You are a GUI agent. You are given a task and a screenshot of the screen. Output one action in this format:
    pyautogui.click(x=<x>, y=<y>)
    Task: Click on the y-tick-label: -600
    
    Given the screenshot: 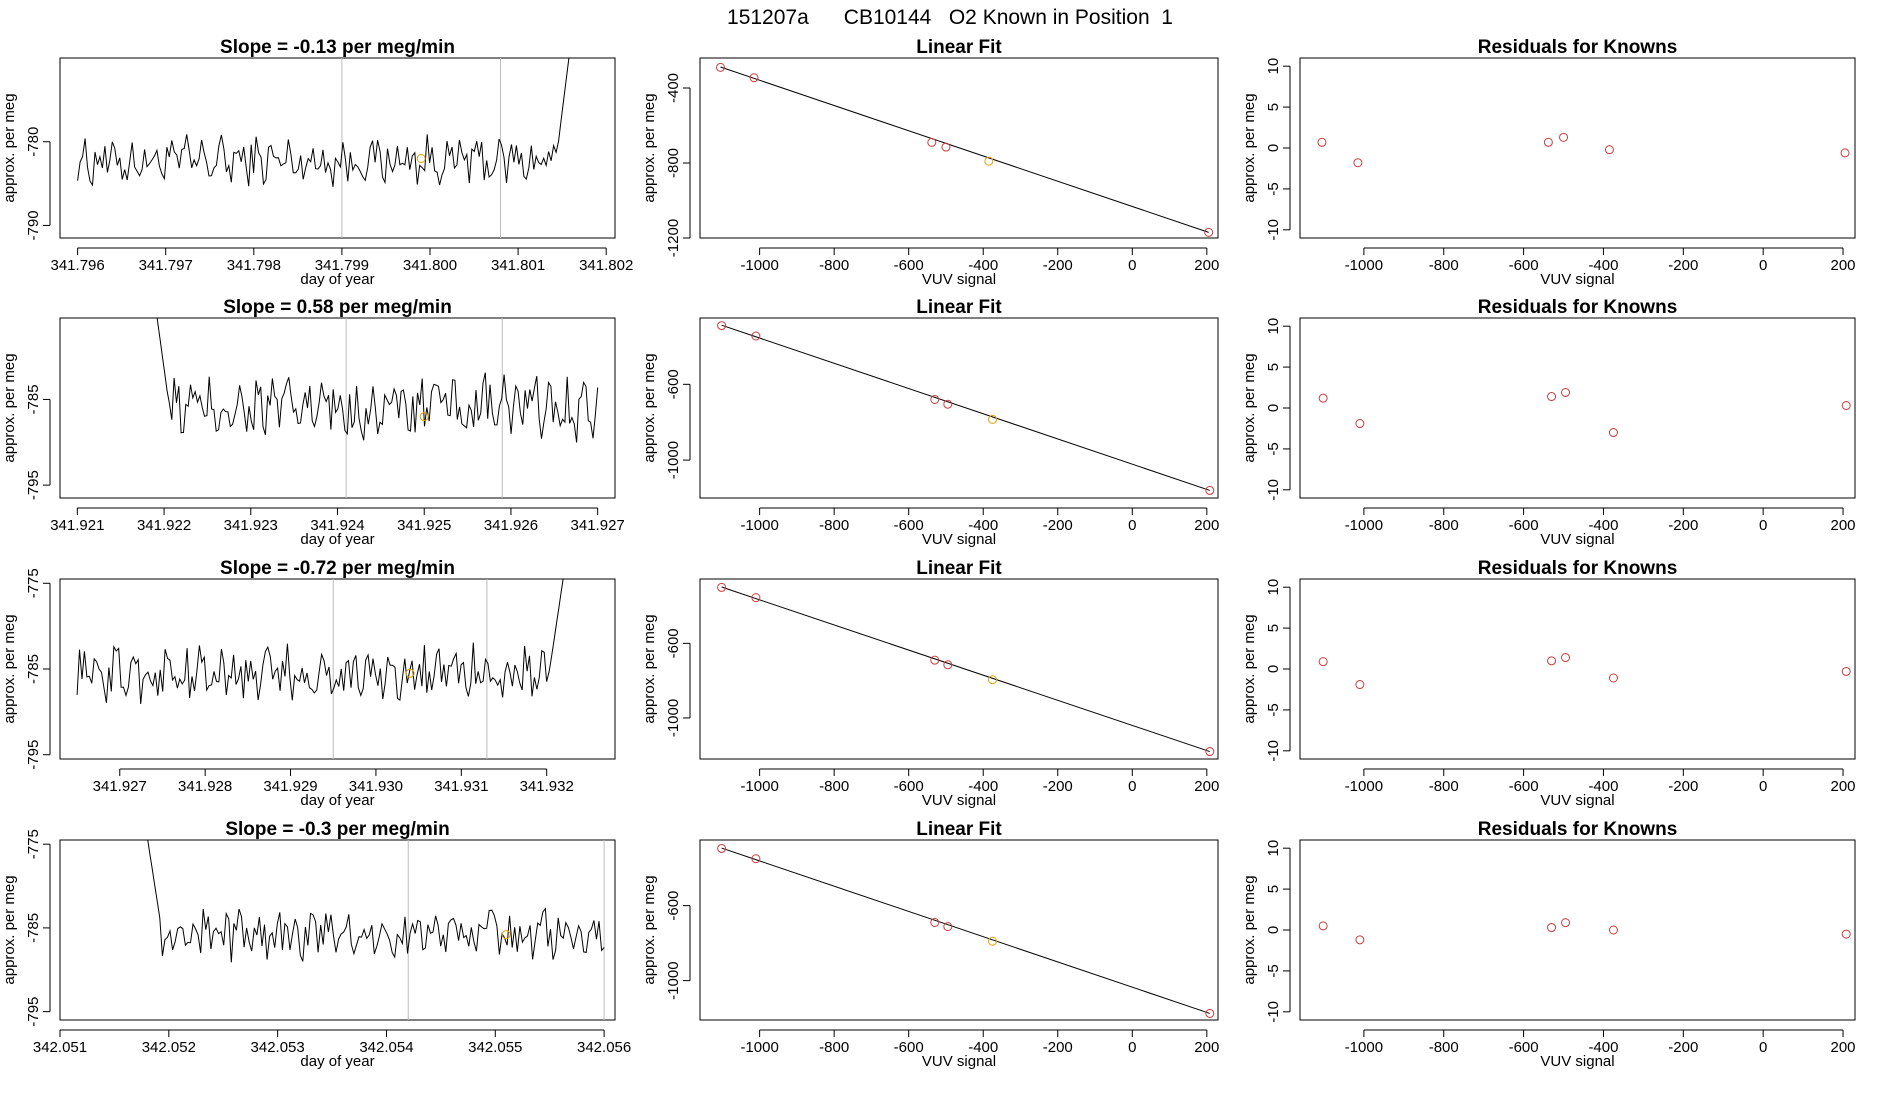 What is the action you would take?
    pyautogui.click(x=673, y=384)
    